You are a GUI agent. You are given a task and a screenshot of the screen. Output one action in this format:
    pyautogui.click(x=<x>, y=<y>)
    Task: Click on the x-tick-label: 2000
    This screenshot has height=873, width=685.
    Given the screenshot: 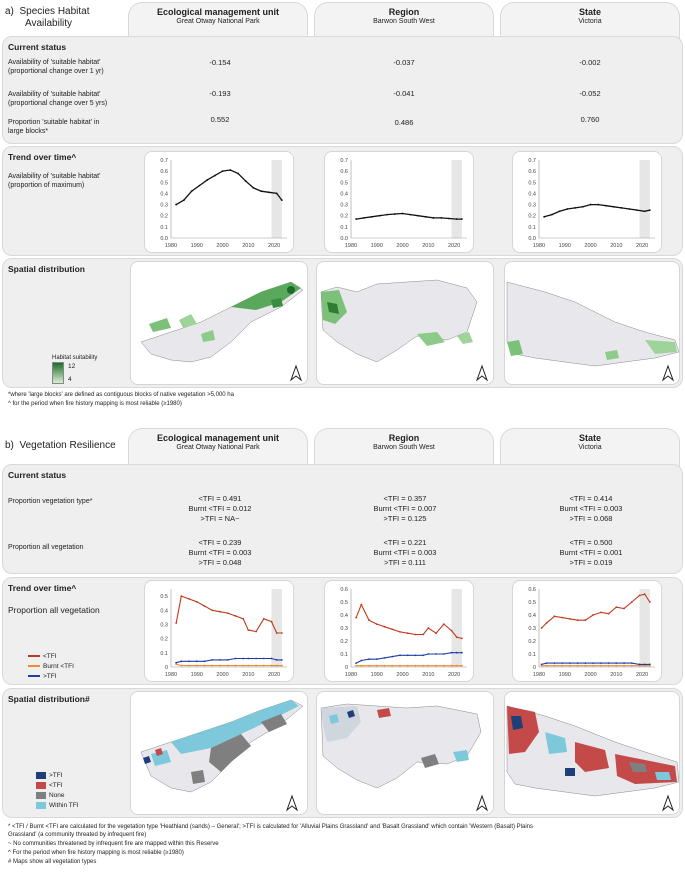 What is the action you would take?
    pyautogui.click(x=402, y=675)
    